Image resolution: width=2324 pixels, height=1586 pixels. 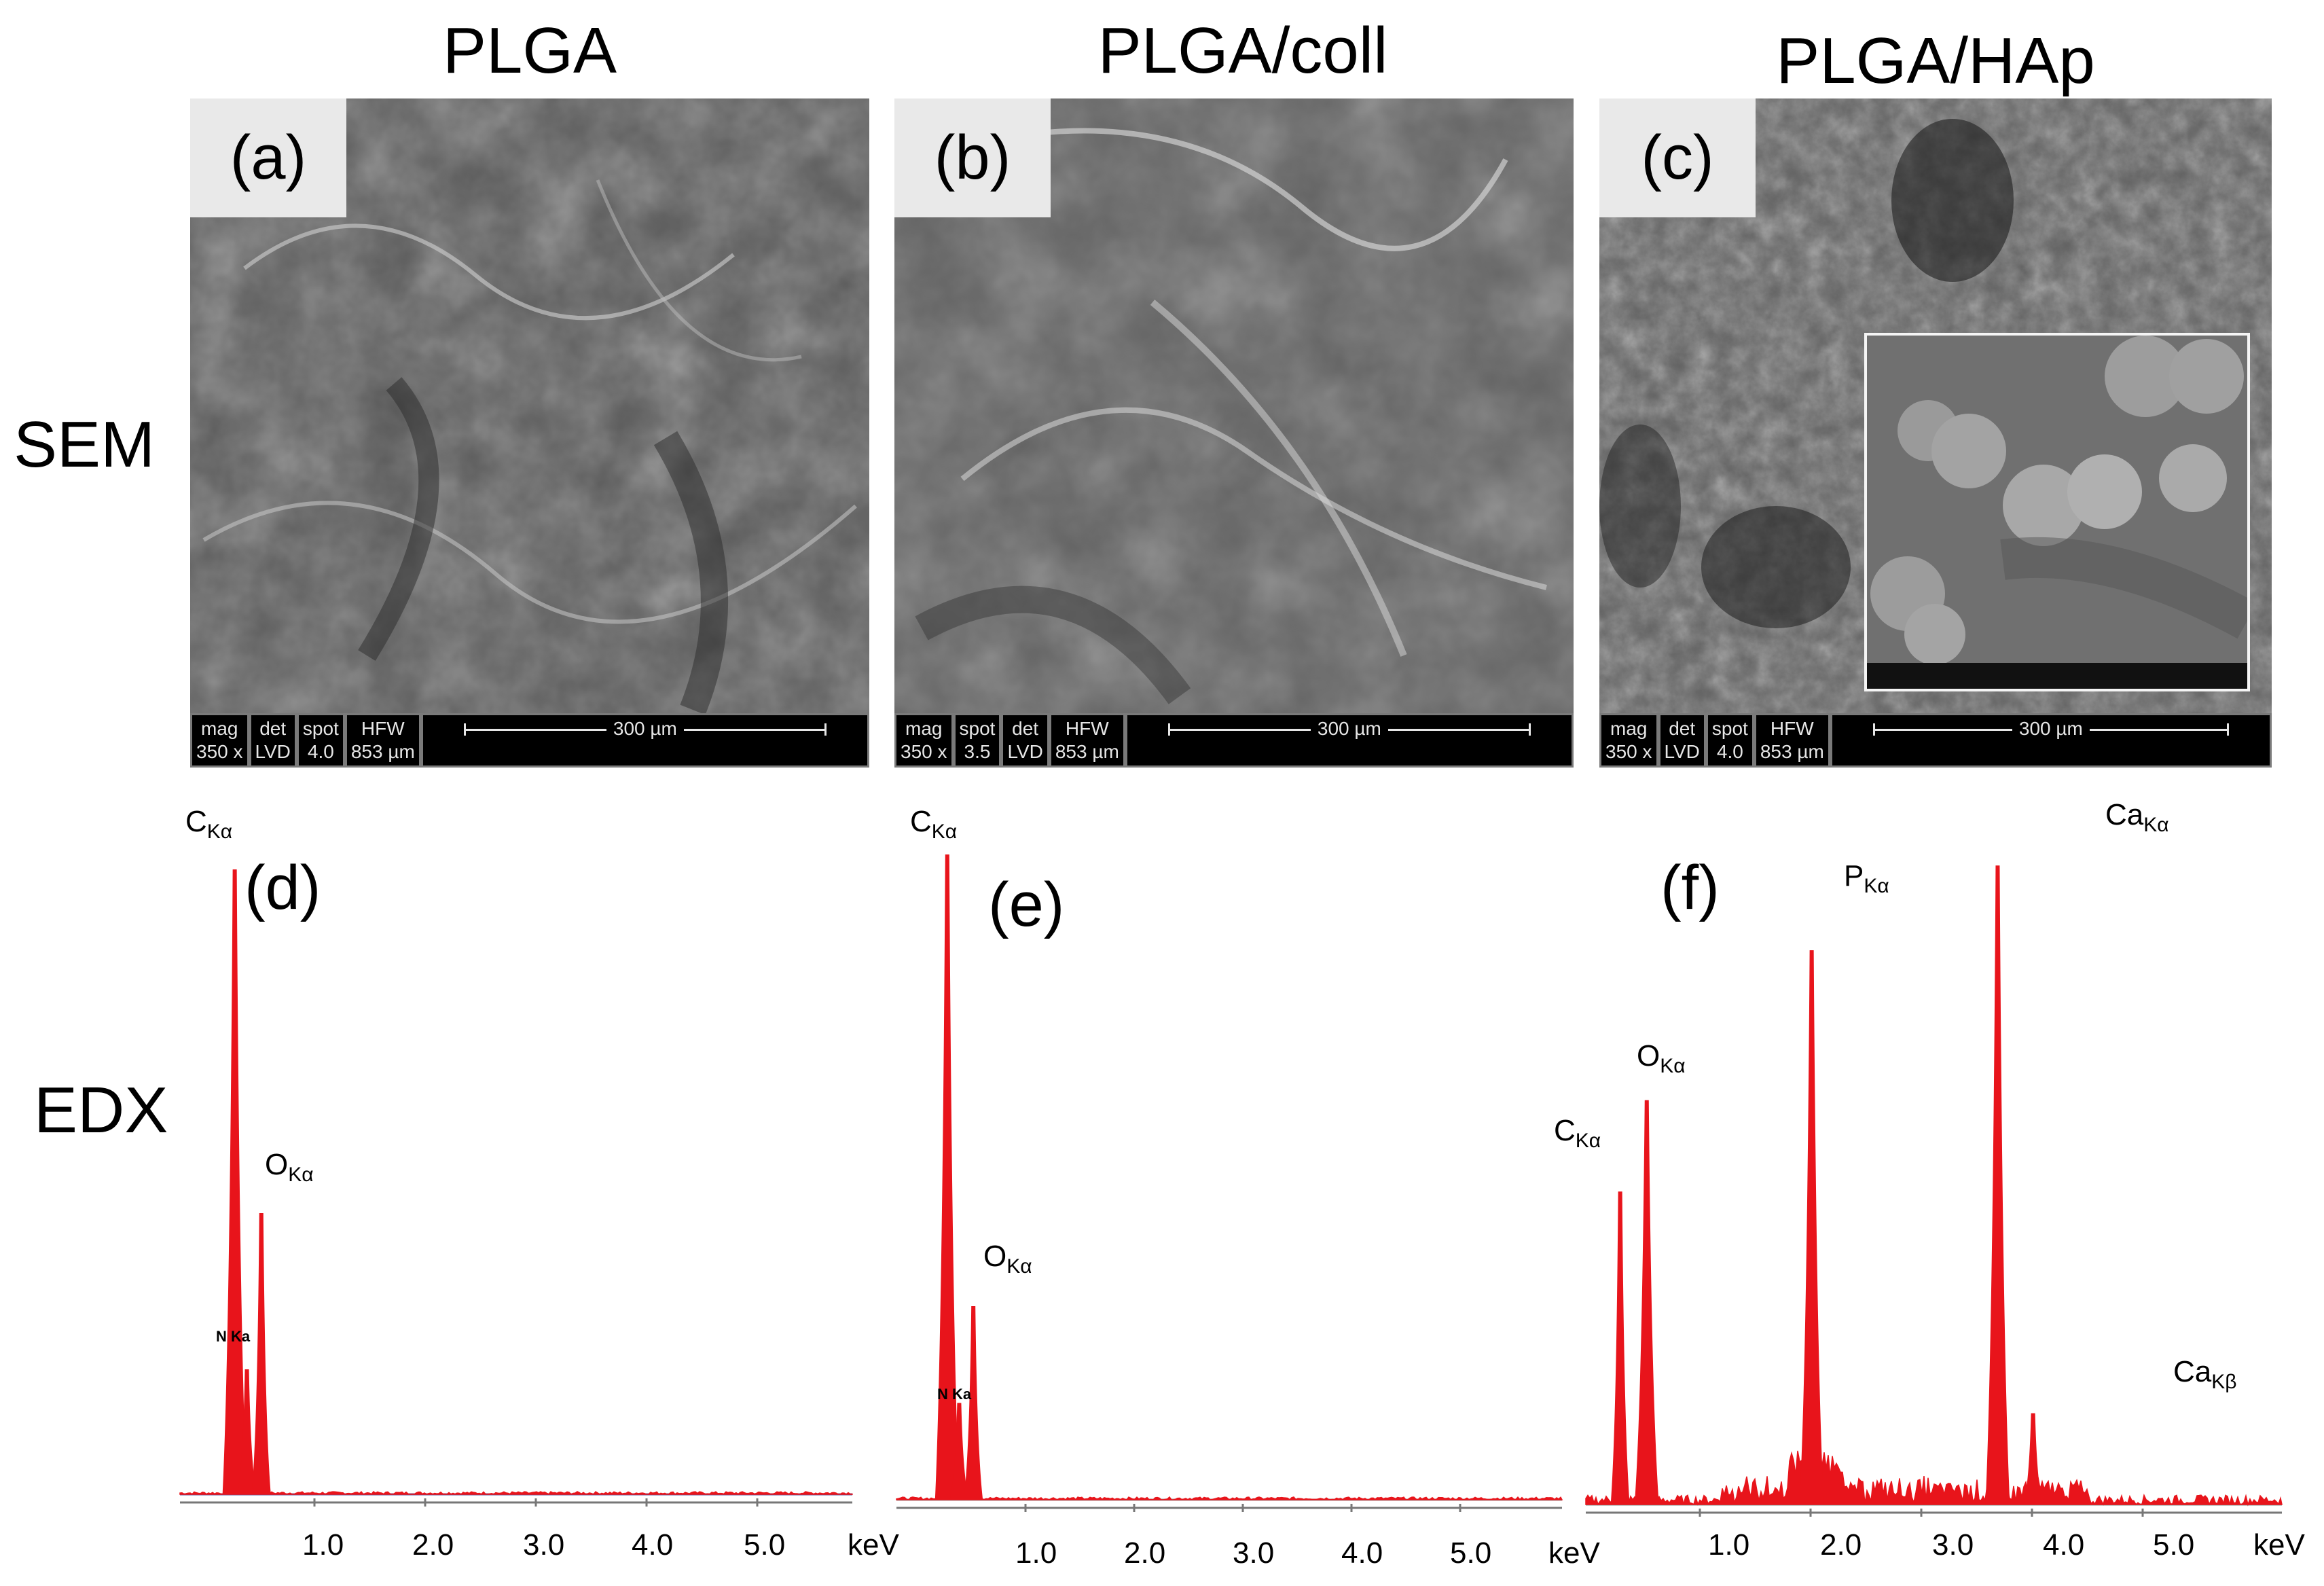 I want to click on edx-spectrum-e, so click(x=1229, y=1183).